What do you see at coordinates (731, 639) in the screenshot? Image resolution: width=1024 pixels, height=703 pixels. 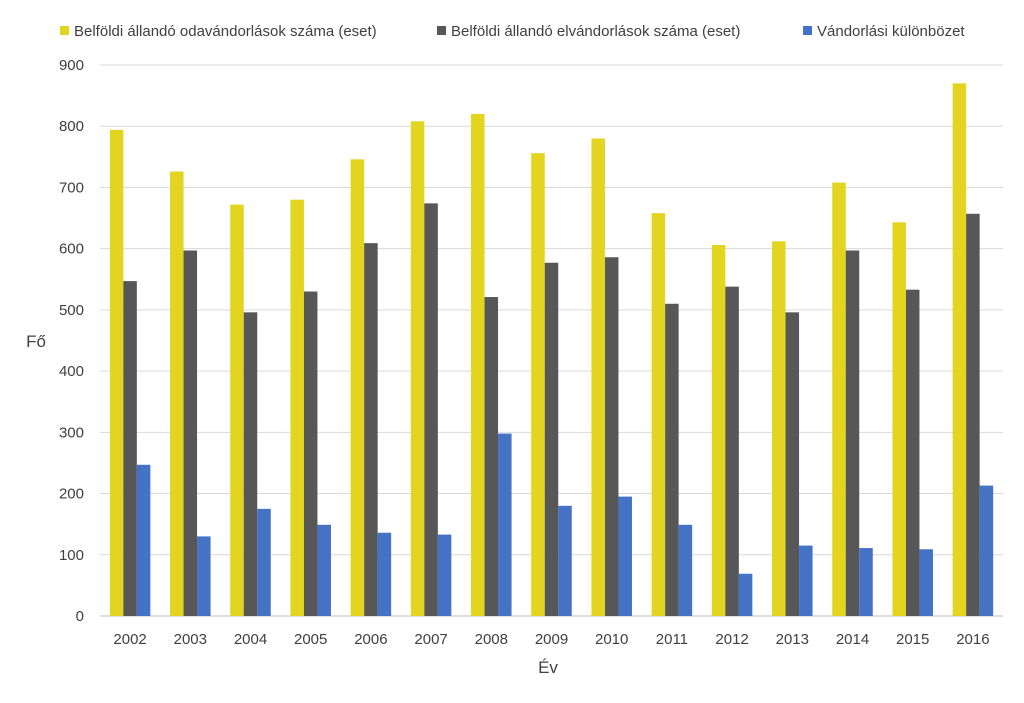 I see `x-tick-label: 2012` at bounding box center [731, 639].